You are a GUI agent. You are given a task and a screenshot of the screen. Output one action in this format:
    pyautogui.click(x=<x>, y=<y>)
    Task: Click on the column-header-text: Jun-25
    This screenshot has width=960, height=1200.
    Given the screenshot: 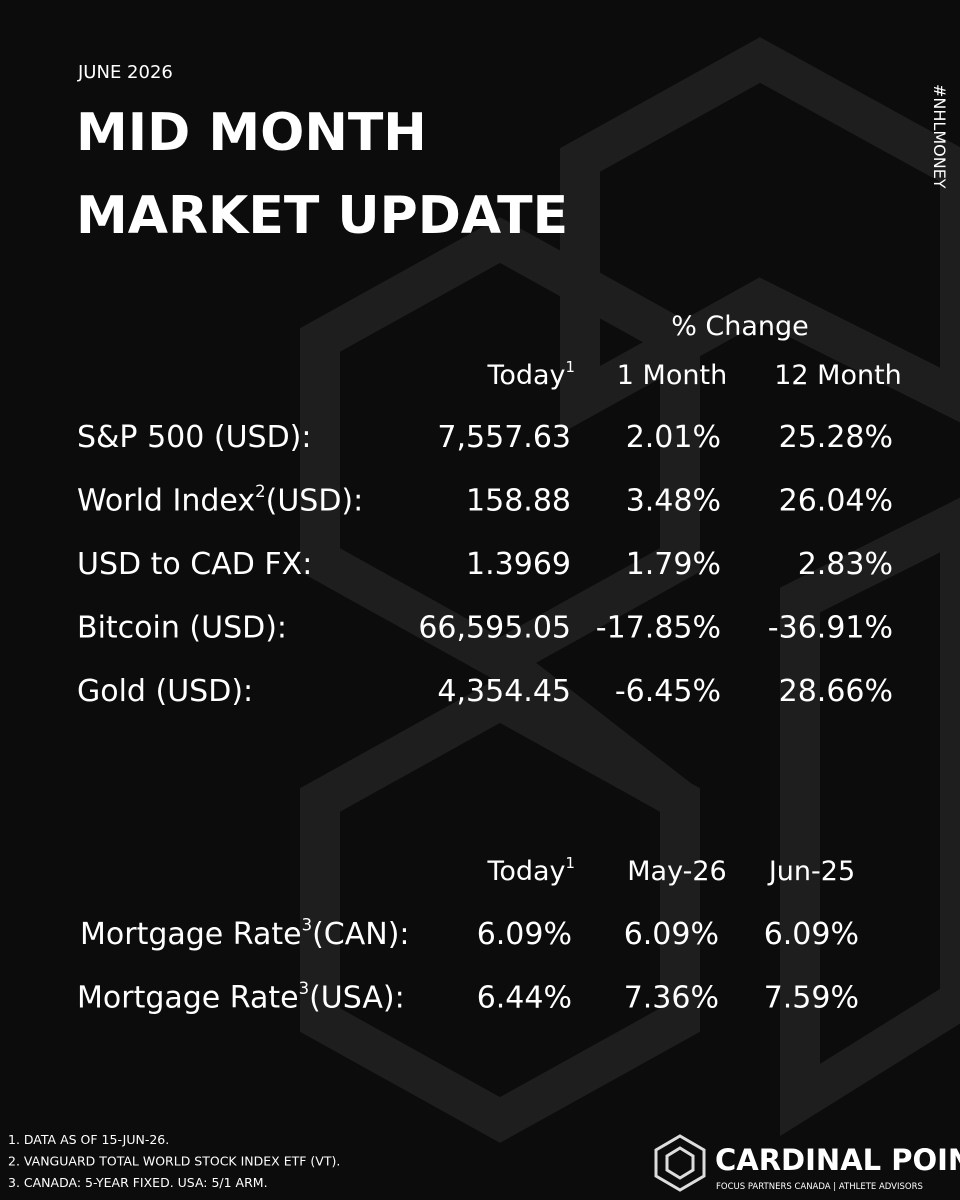 What is the action you would take?
    pyautogui.click(x=811, y=871)
    